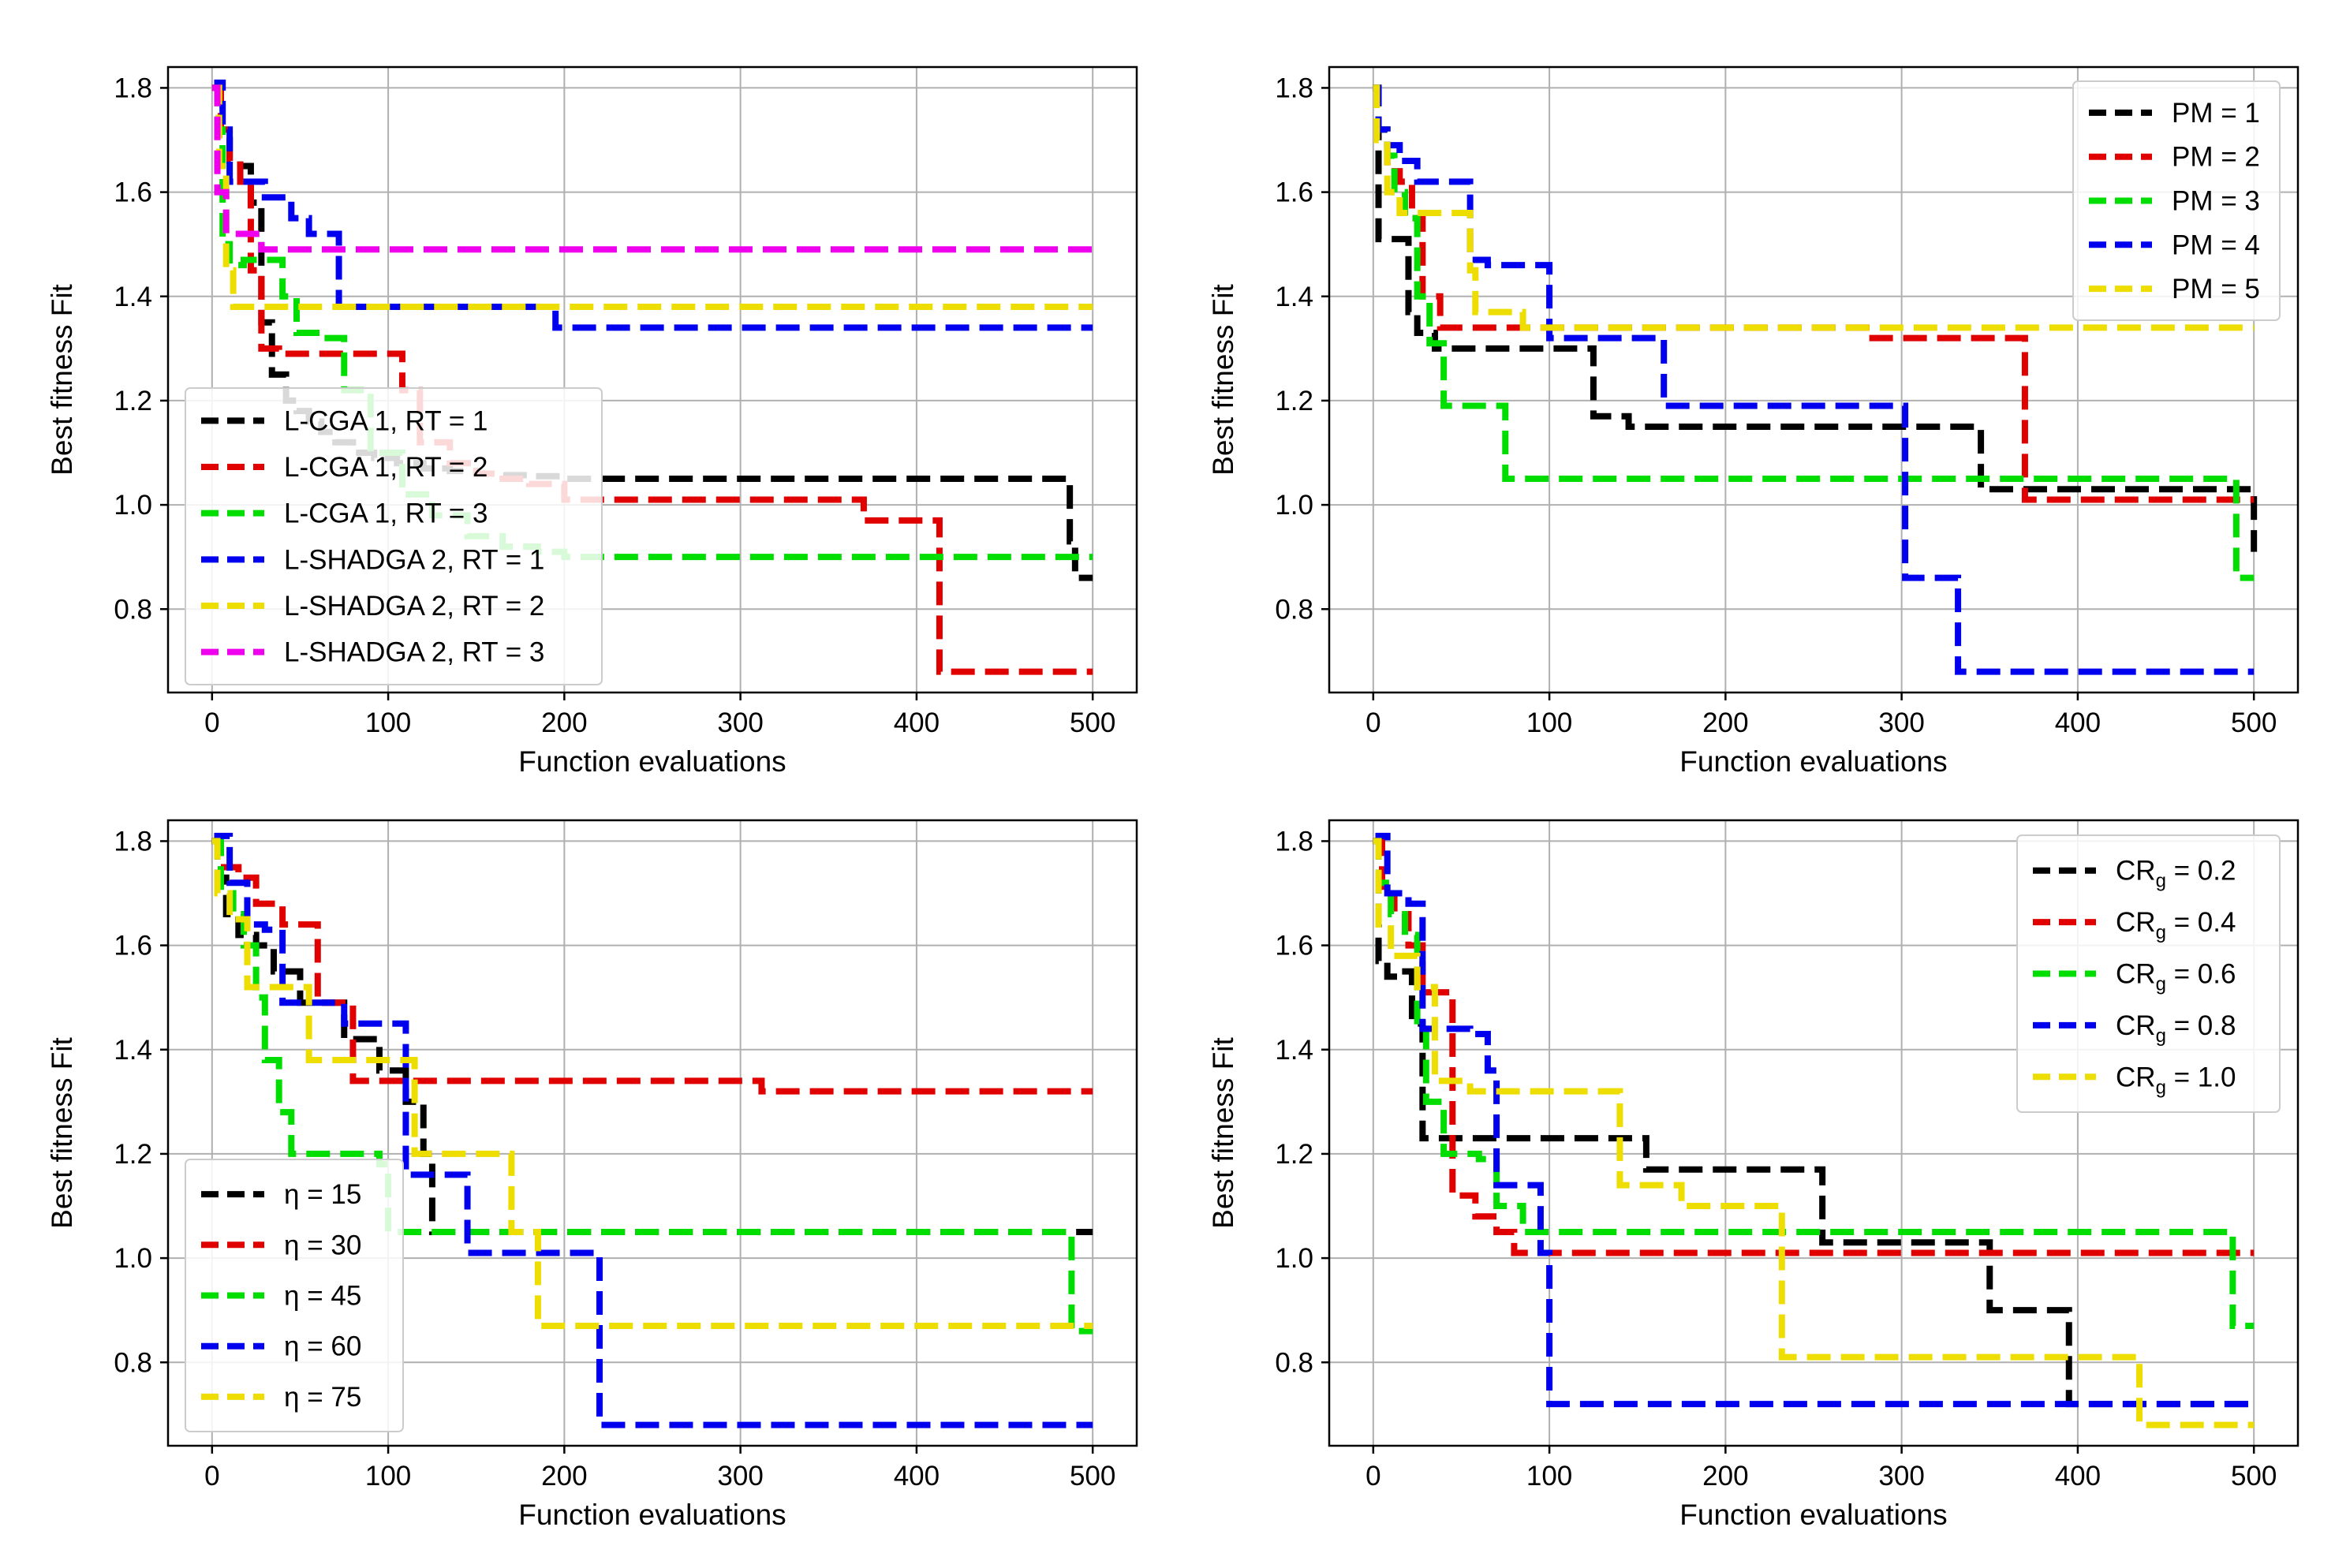 The image size is (2335, 1568). Describe the element at coordinates (414, 606) in the screenshot. I see `legend-label: L-SHADGA 2, RT = 2` at that location.